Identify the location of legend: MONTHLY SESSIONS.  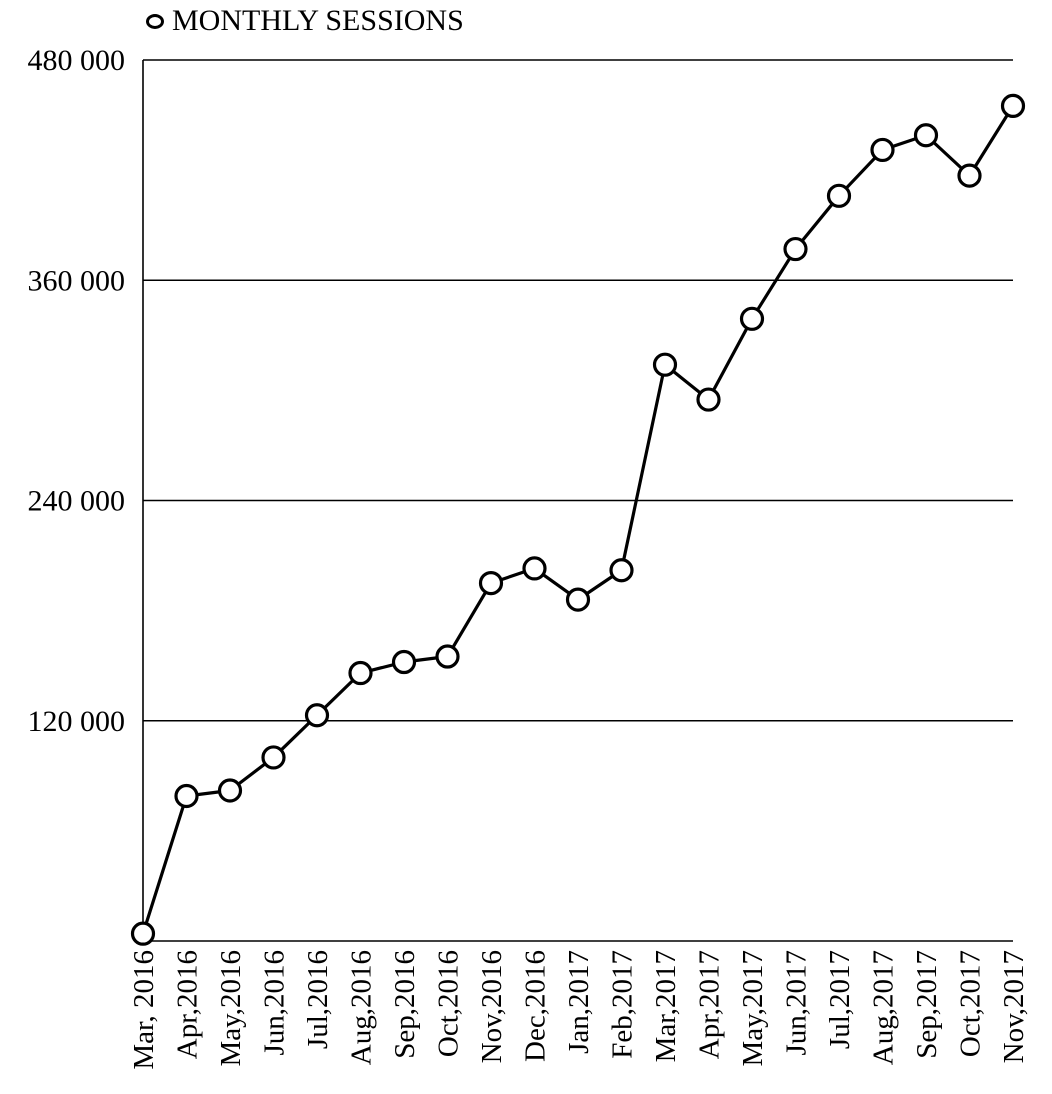
(305, 21).